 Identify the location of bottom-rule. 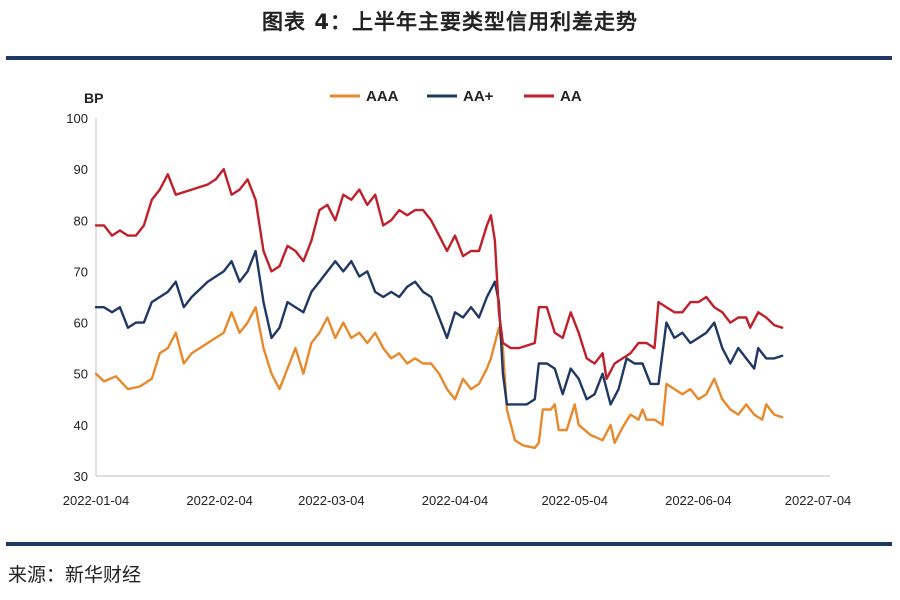
(449, 544).